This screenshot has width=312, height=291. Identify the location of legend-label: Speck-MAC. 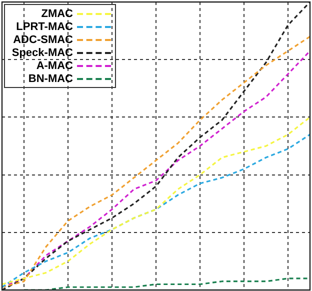
(41, 52).